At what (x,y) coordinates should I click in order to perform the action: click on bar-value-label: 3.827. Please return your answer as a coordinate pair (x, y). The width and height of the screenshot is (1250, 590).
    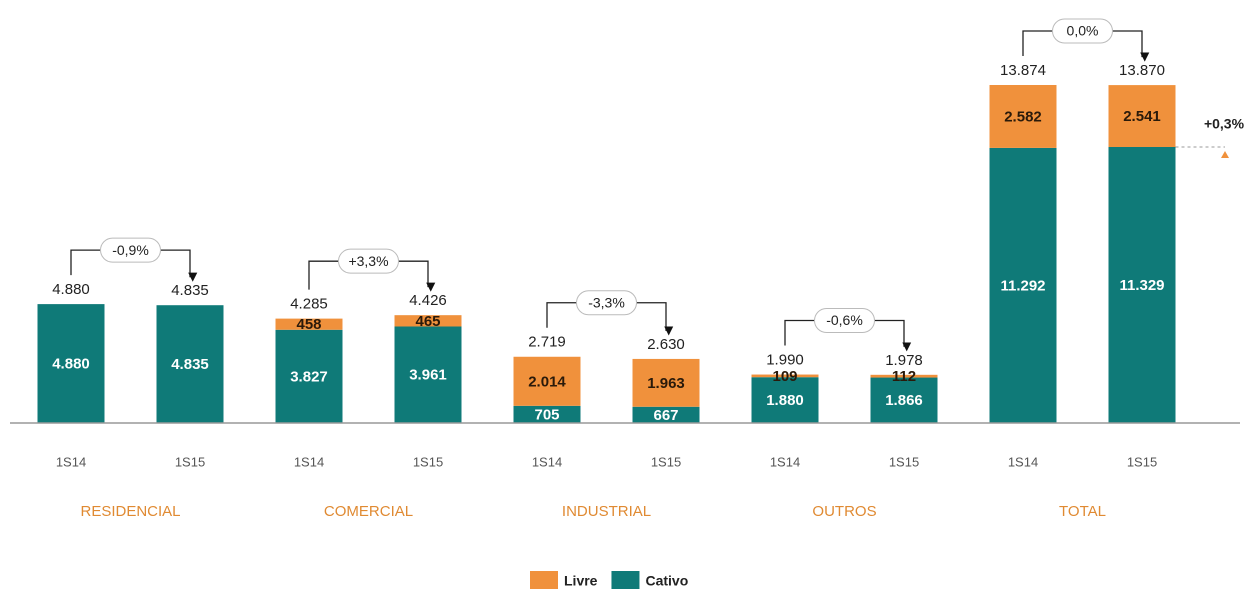
    Looking at the image, I should click on (309, 376).